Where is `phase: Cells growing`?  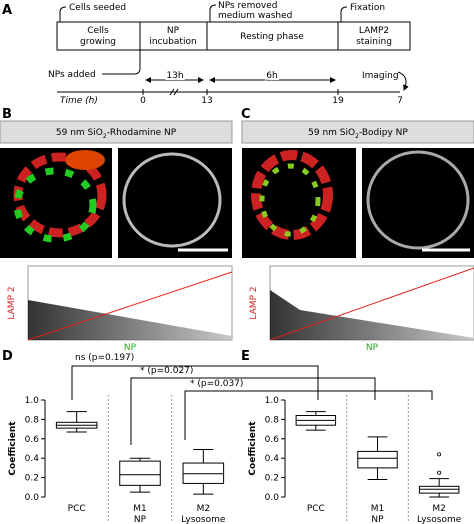
phase: Cells growing is located at coordinates (98, 36).